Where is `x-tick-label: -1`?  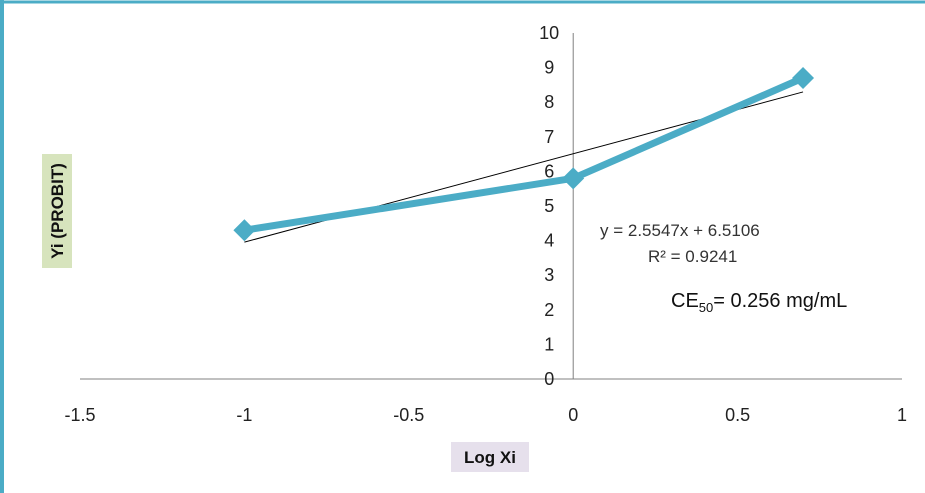 x-tick-label: -1 is located at coordinates (244, 415).